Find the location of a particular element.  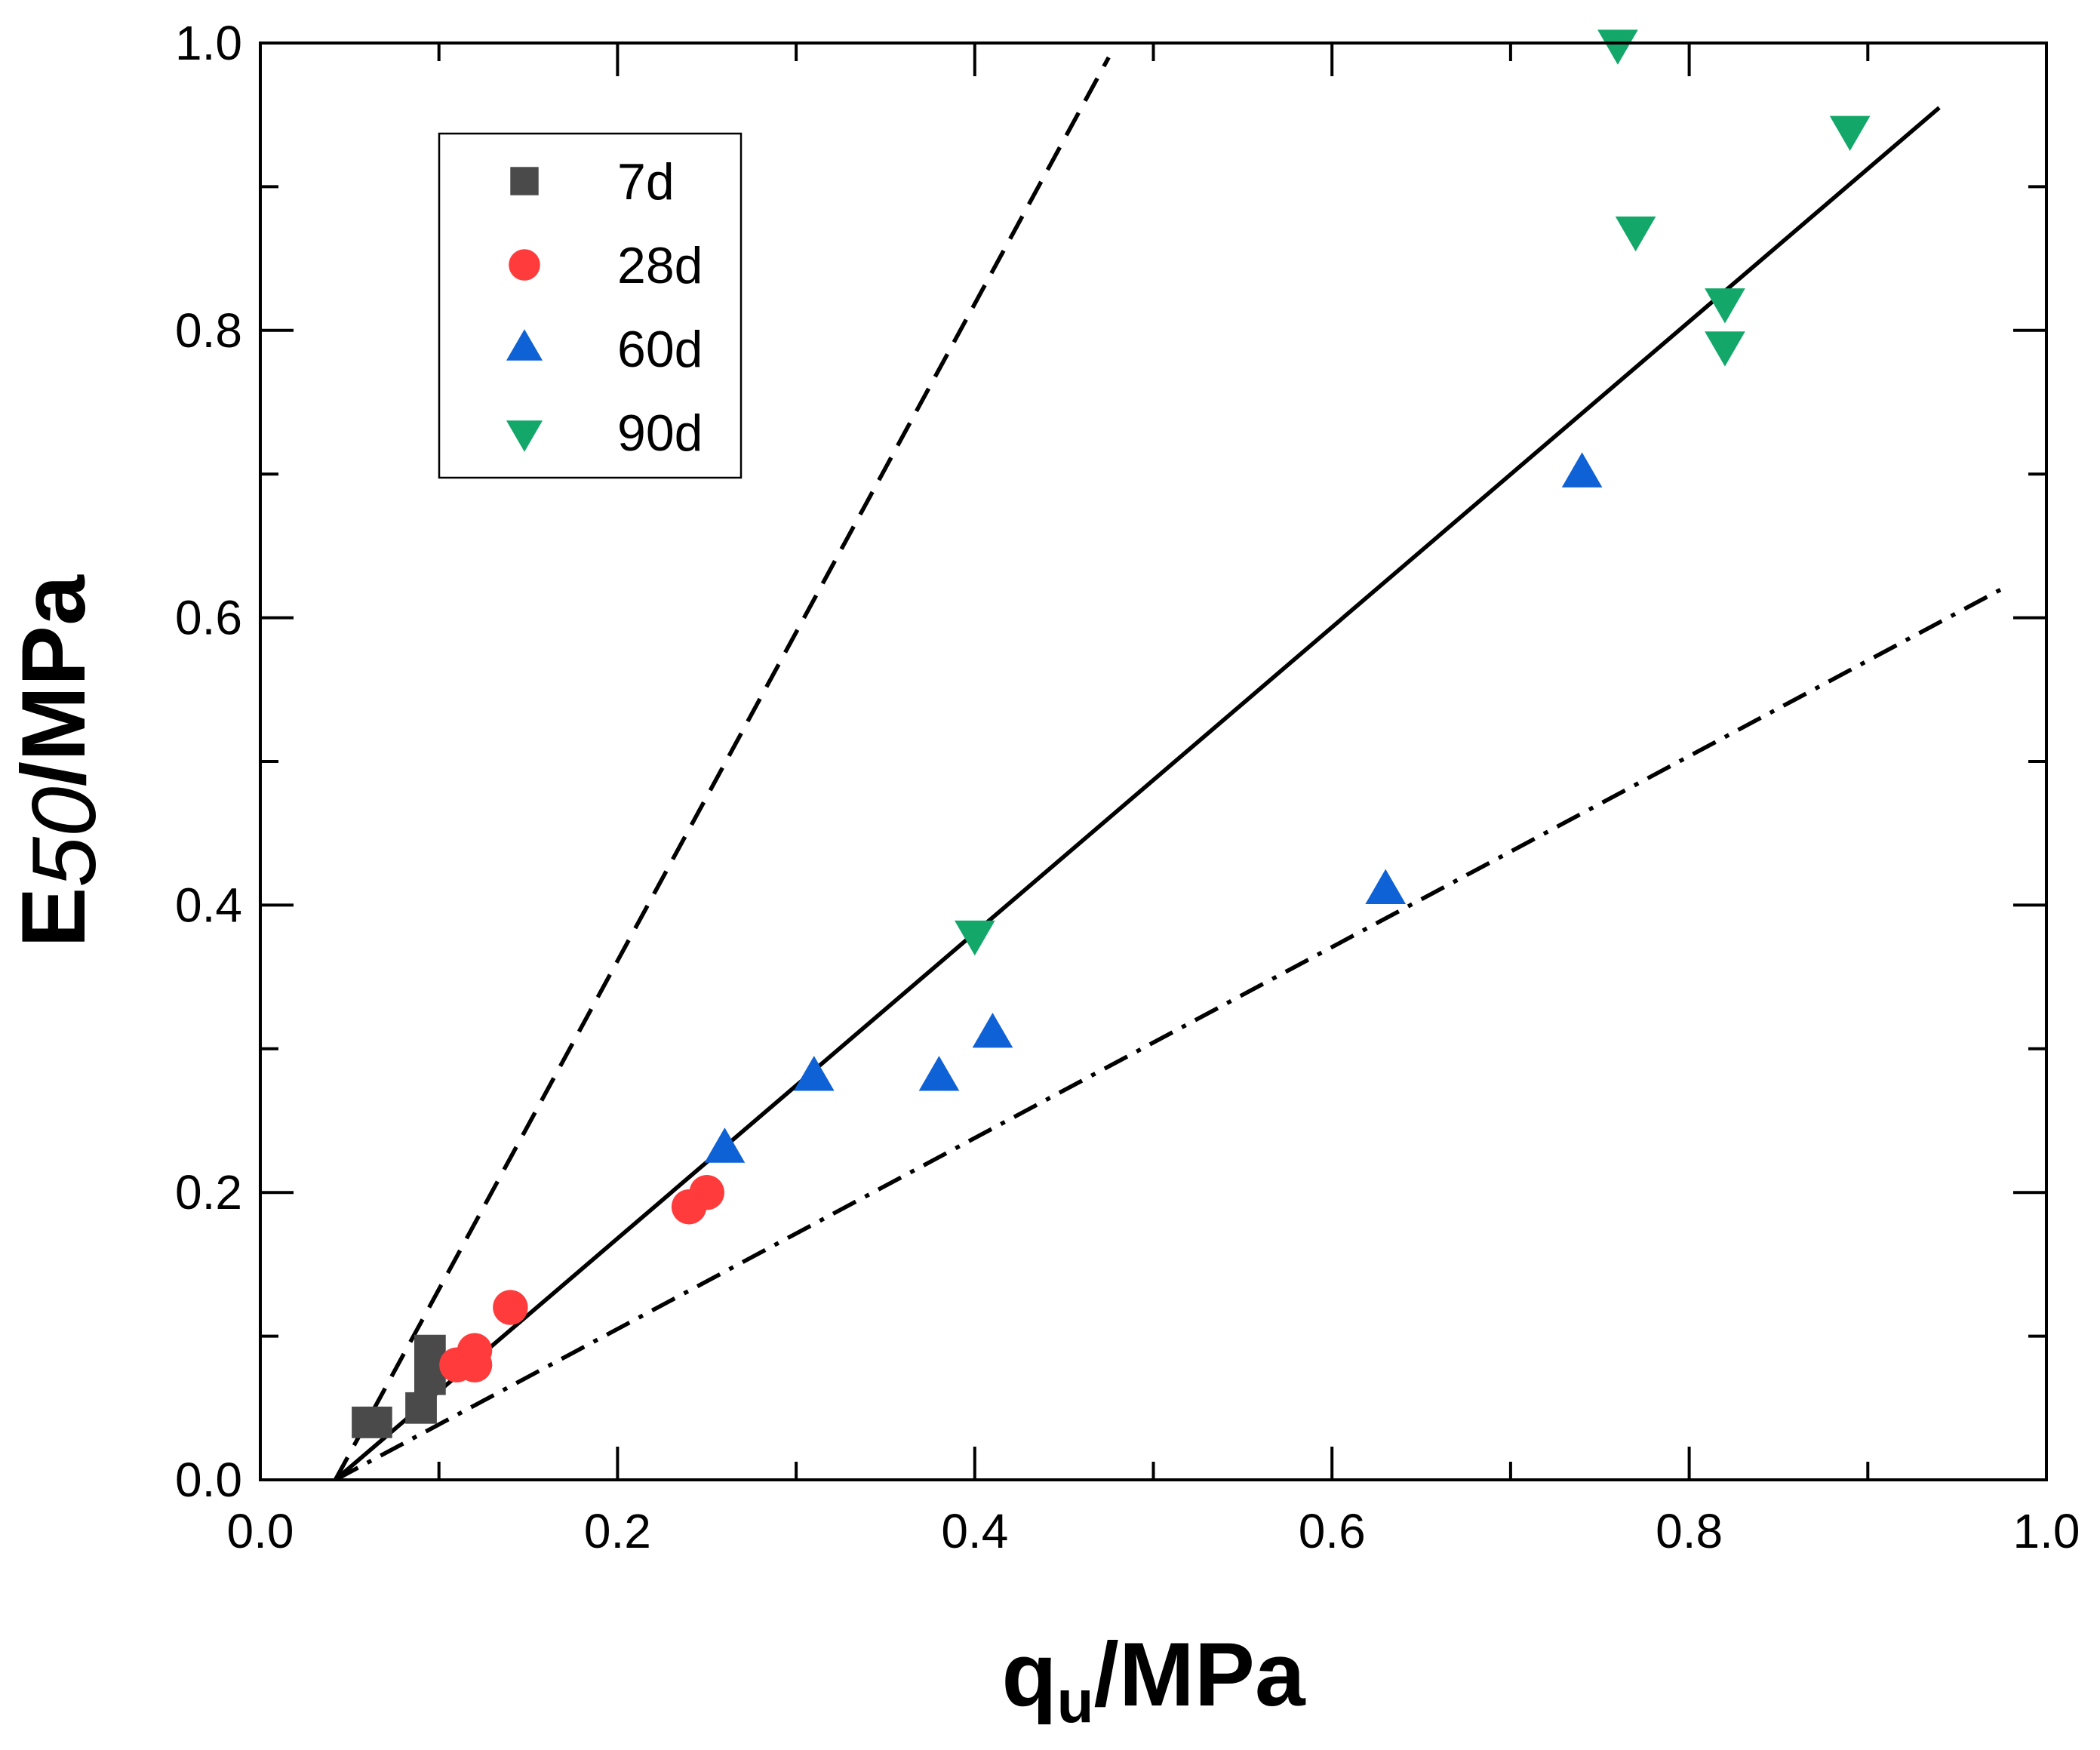

x-axis-title: qu/MPa is located at coordinates (1153, 1680).